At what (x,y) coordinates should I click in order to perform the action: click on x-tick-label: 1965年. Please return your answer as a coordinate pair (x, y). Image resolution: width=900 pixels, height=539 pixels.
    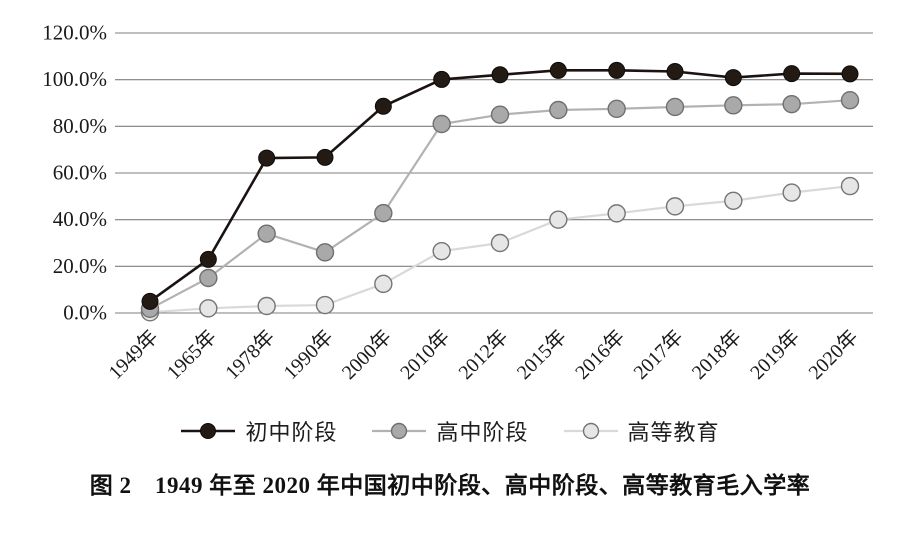
    Looking at the image, I should click on (191, 354).